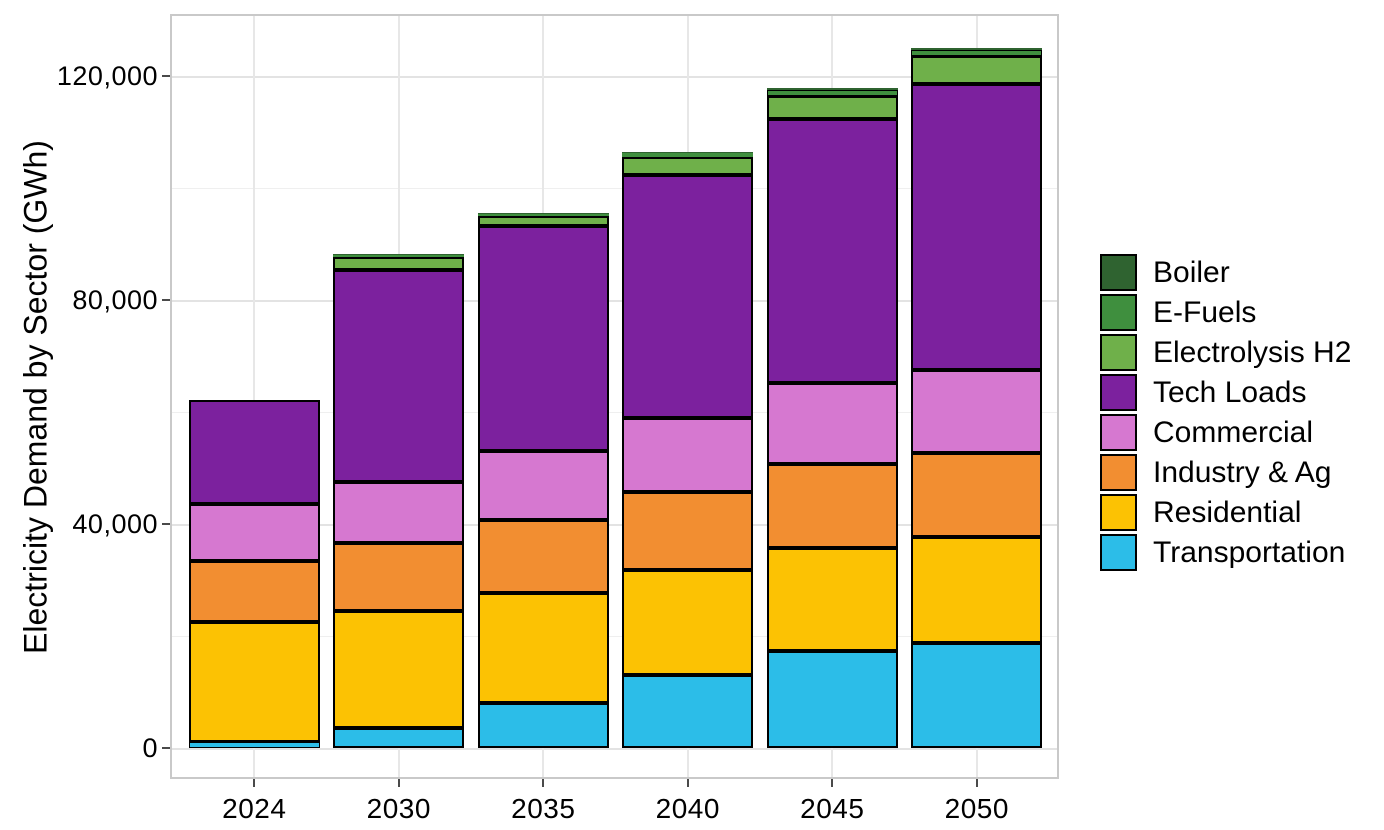 The image size is (1384, 830). I want to click on bar-2024-commercial, so click(254, 532).